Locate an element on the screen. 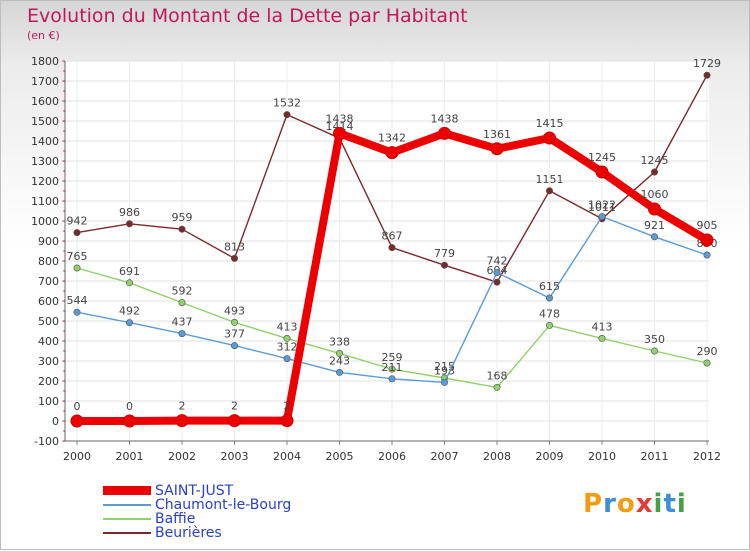 This screenshot has width=750, height=551. data-label-baffie: 691 is located at coordinates (129, 271).